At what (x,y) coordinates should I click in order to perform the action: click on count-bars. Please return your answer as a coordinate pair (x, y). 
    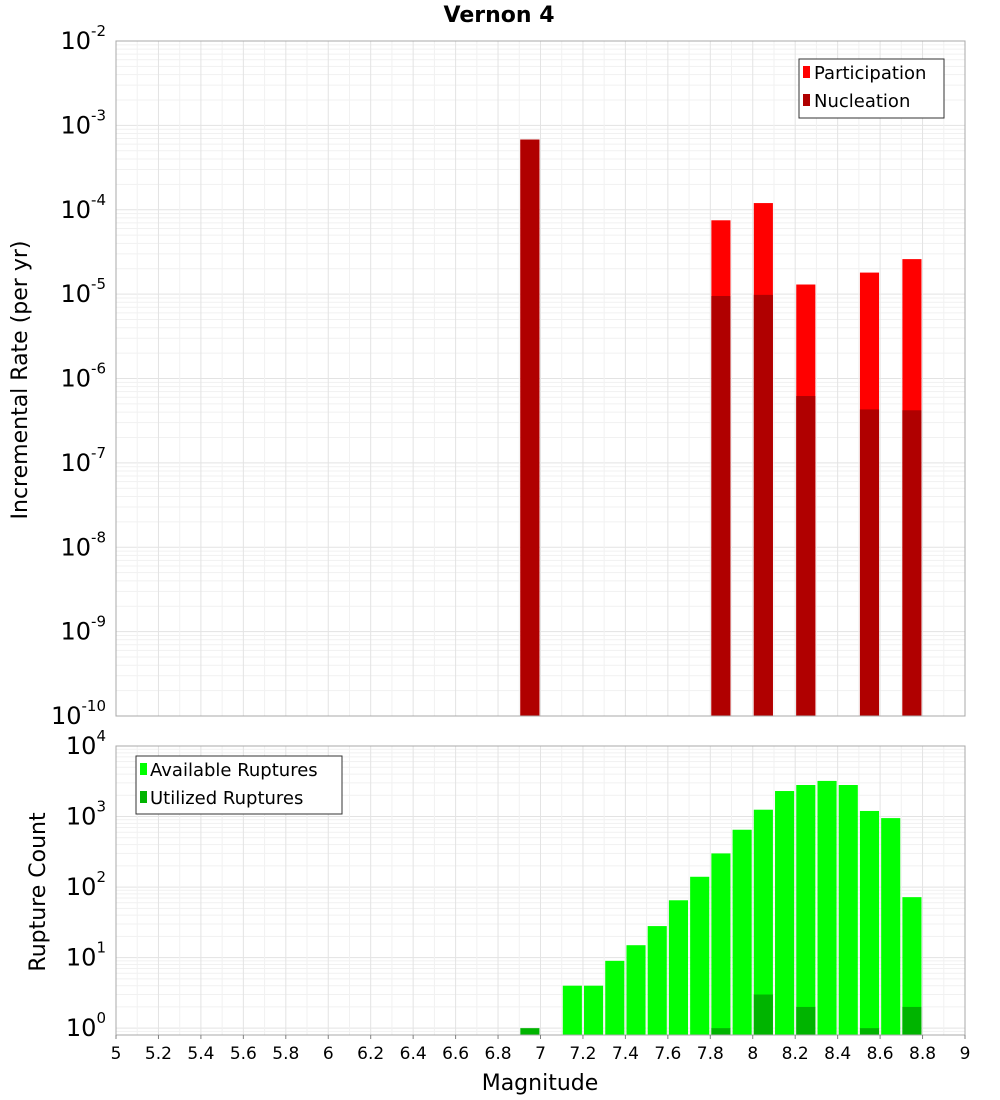
    Looking at the image, I should click on (721, 907).